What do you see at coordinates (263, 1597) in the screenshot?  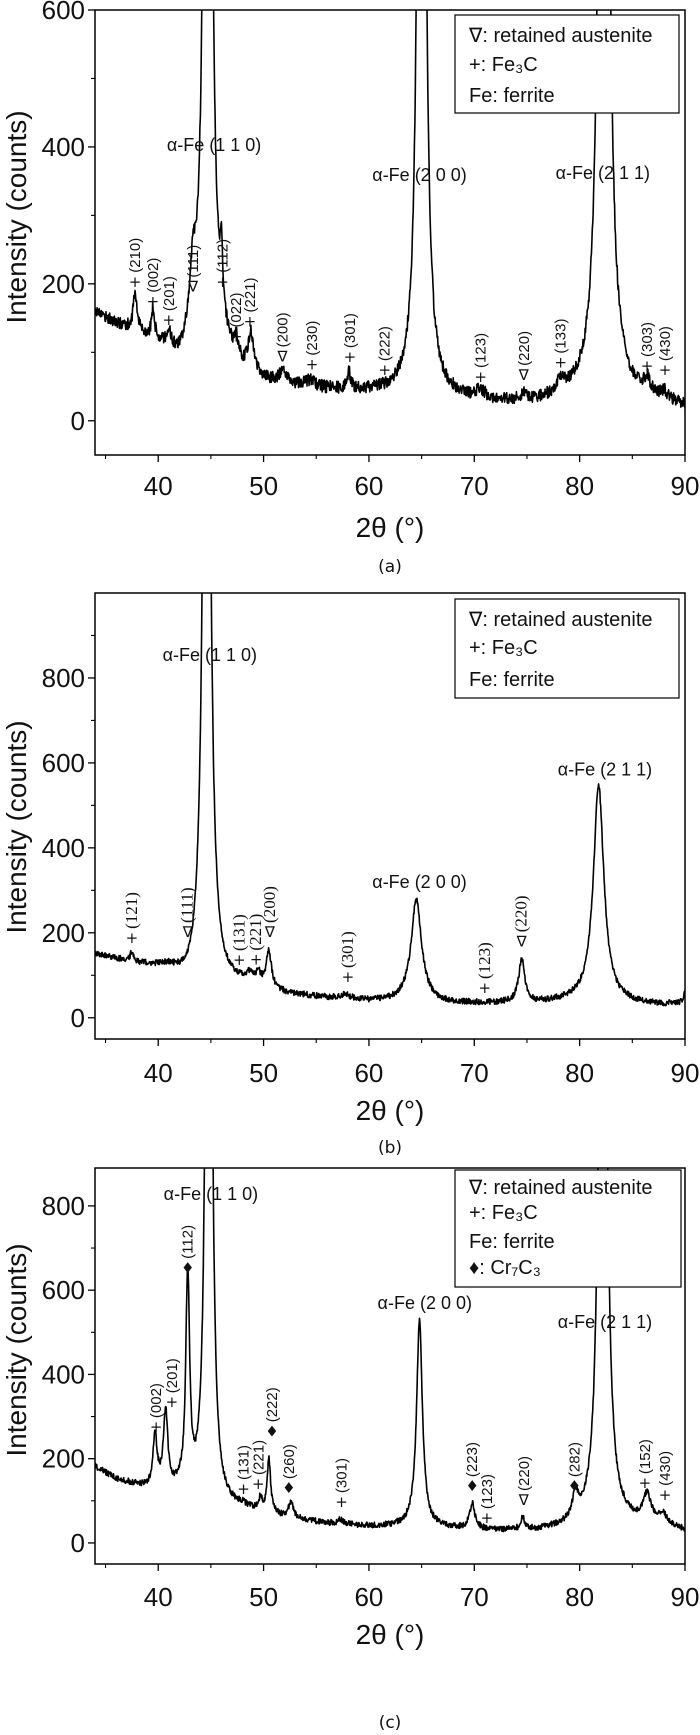 I see `x-tick-label: 50` at bounding box center [263, 1597].